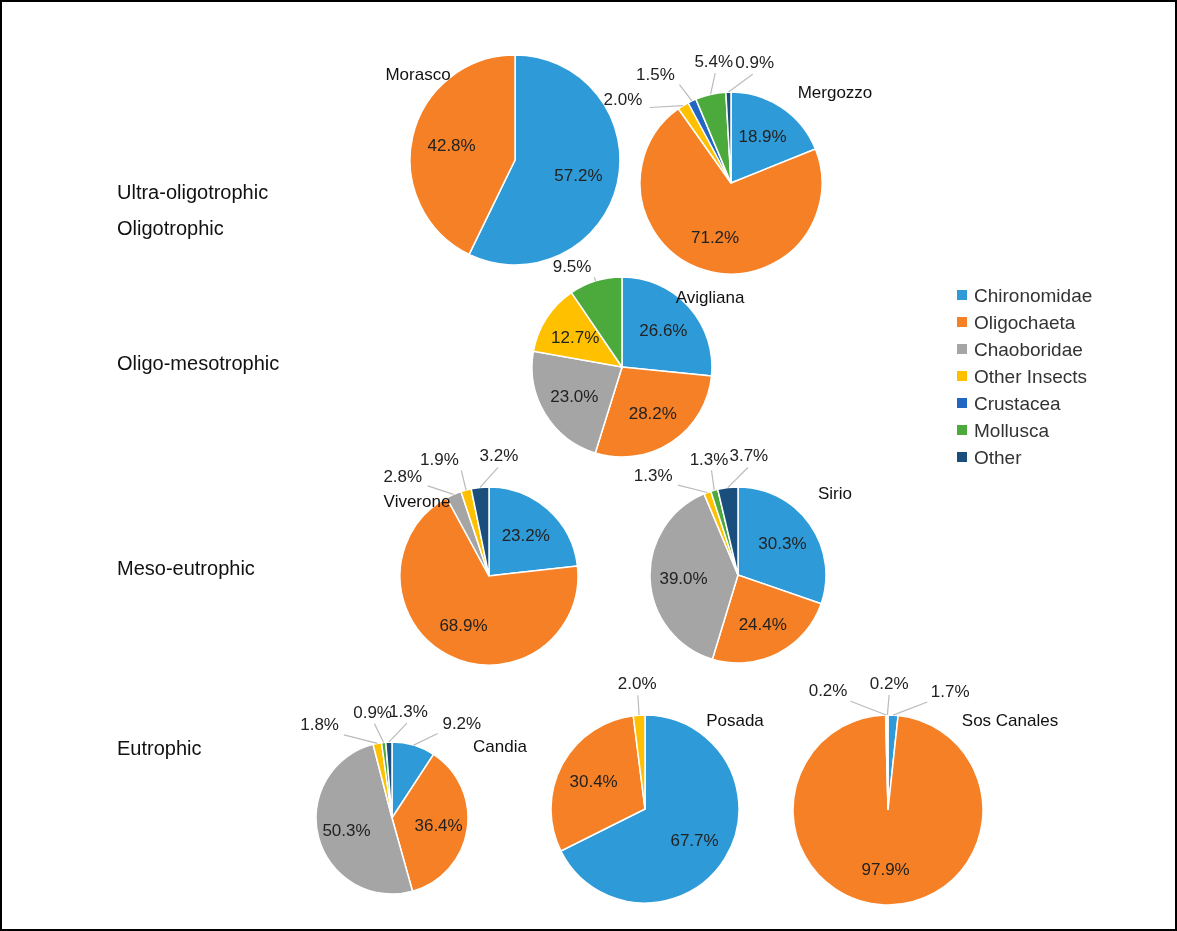 The height and width of the screenshot is (931, 1177). What do you see at coordinates (1010, 720) in the screenshot?
I see `text: Sos Canales` at bounding box center [1010, 720].